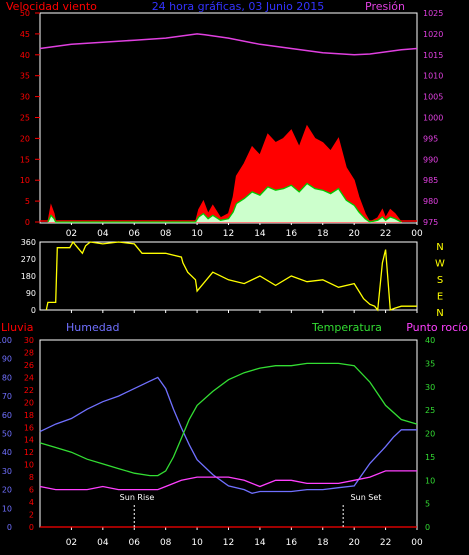 The height and width of the screenshot is (555, 469). What do you see at coordinates (433, 118) in the screenshot?
I see `pressure-tick: 1000` at bounding box center [433, 118].